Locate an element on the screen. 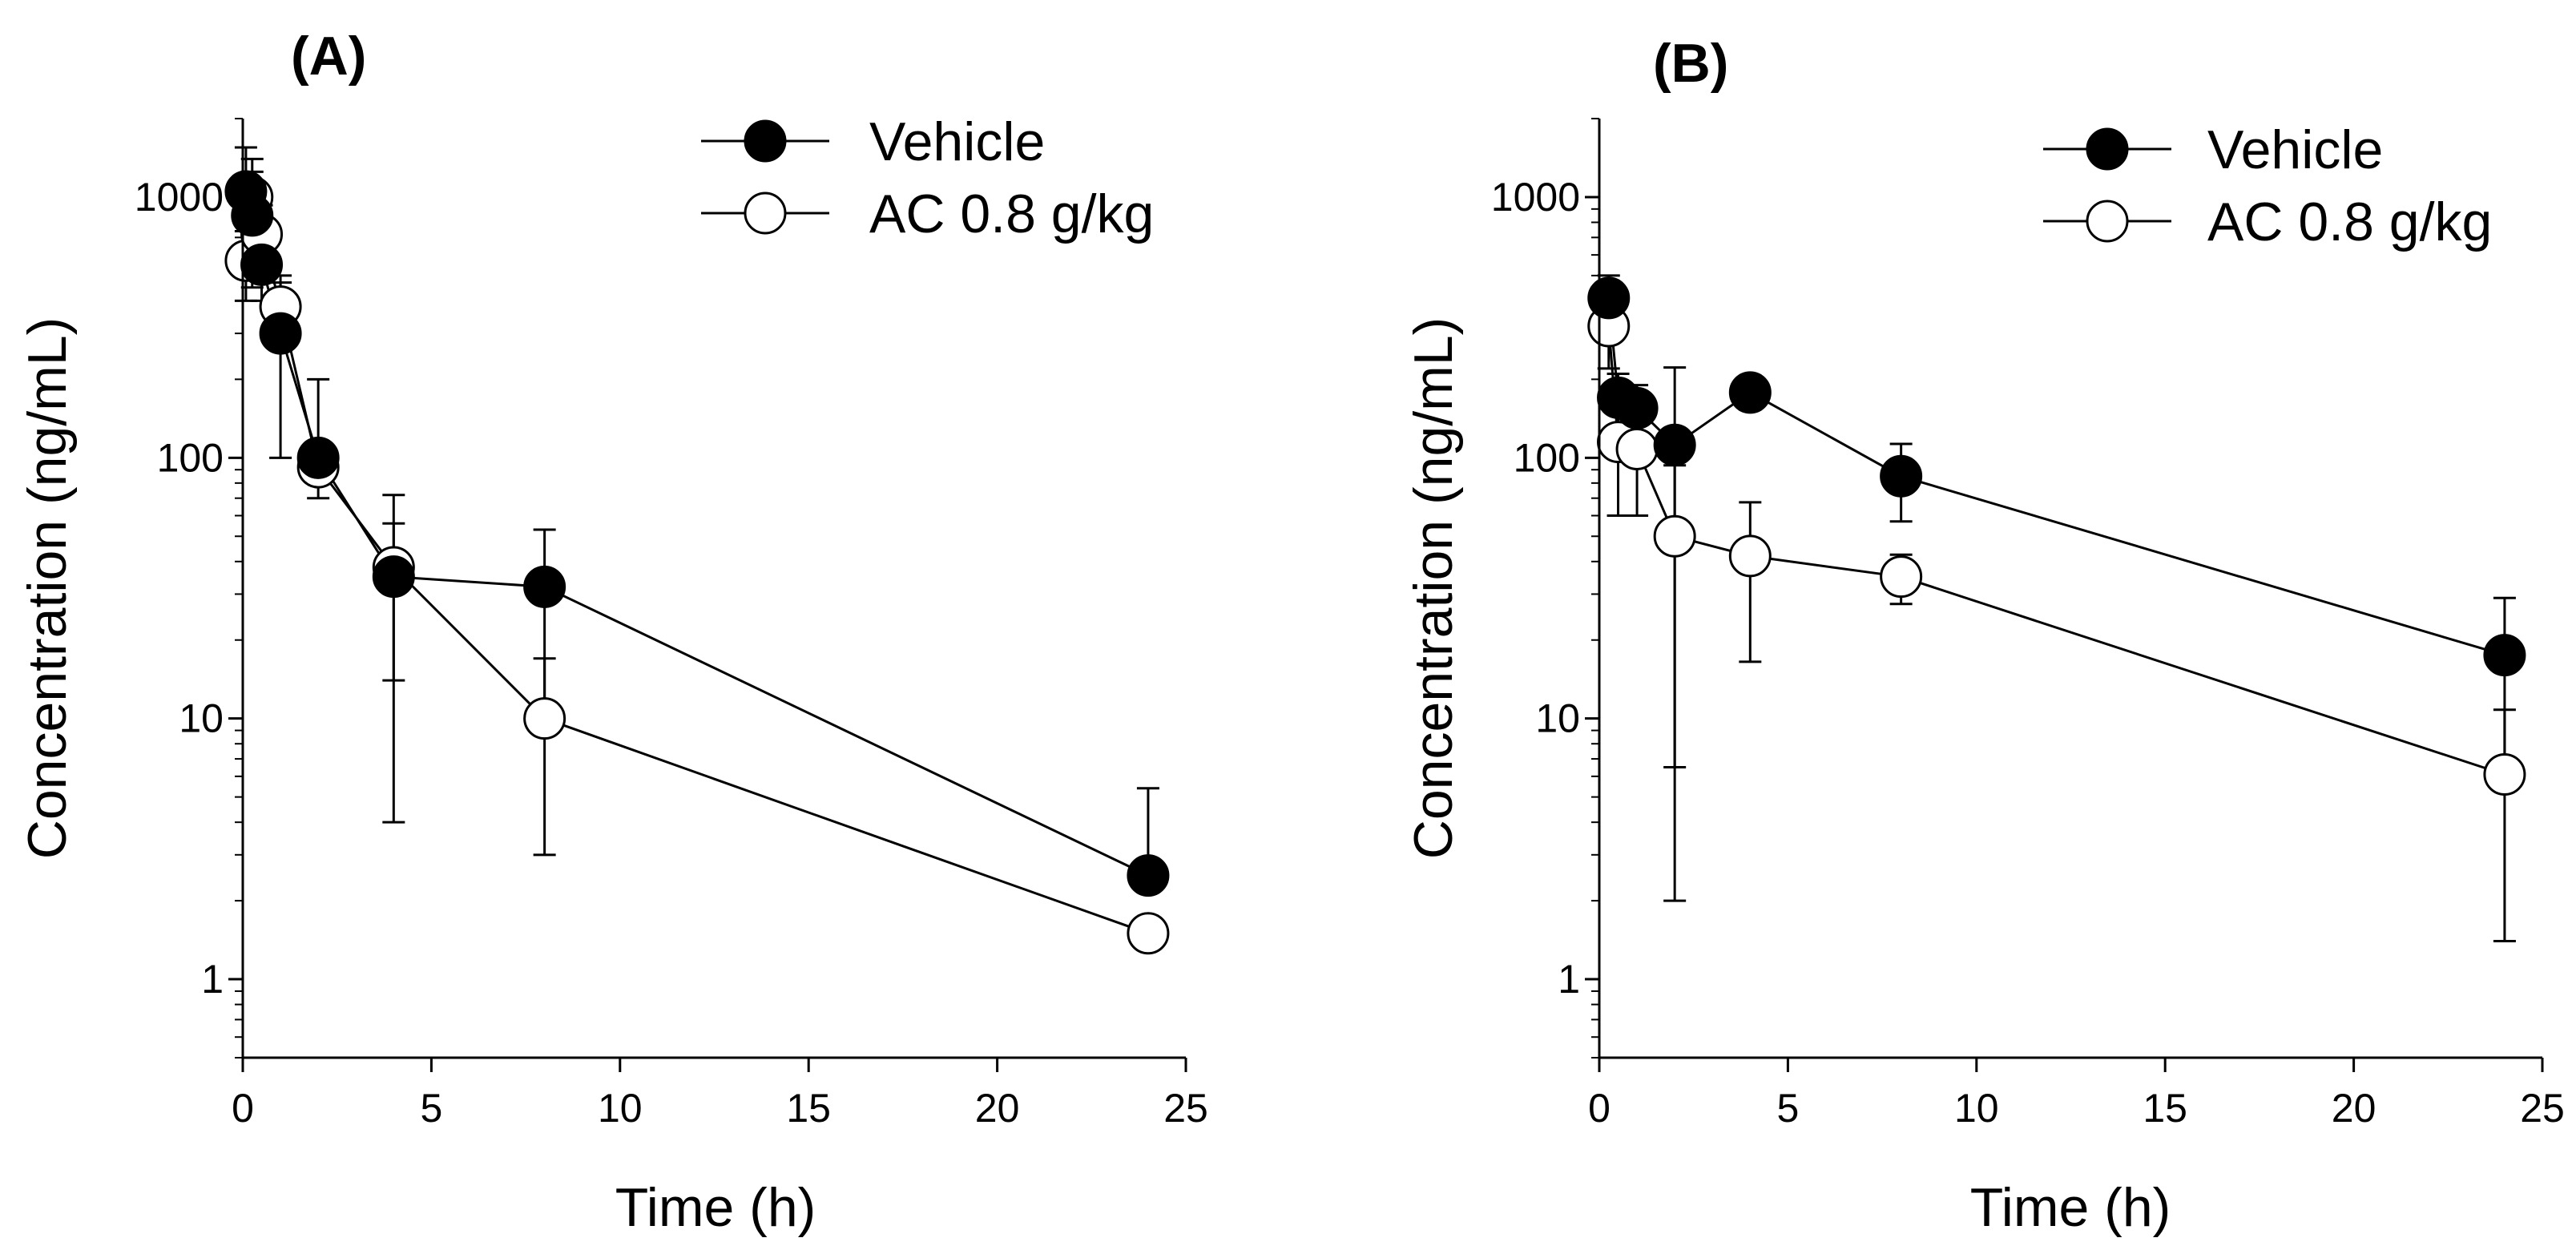 The height and width of the screenshot is (1250, 2576). panel-b-y-tick-label: 1000 is located at coordinates (1535, 197).